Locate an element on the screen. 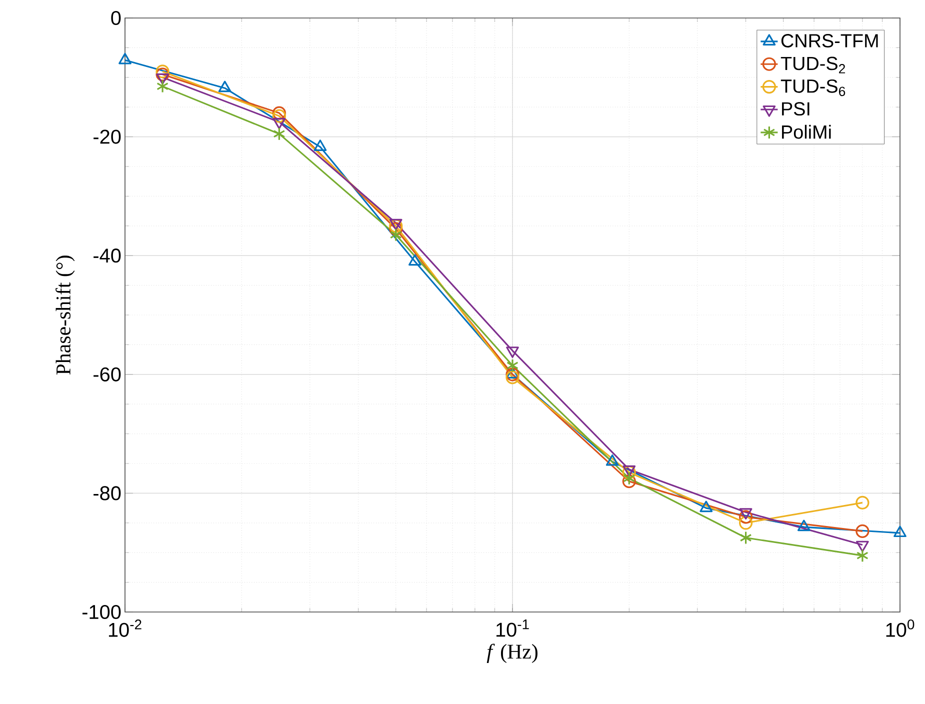  legend-label: TUD-S$_{2}$ is located at coordinates (813, 65).